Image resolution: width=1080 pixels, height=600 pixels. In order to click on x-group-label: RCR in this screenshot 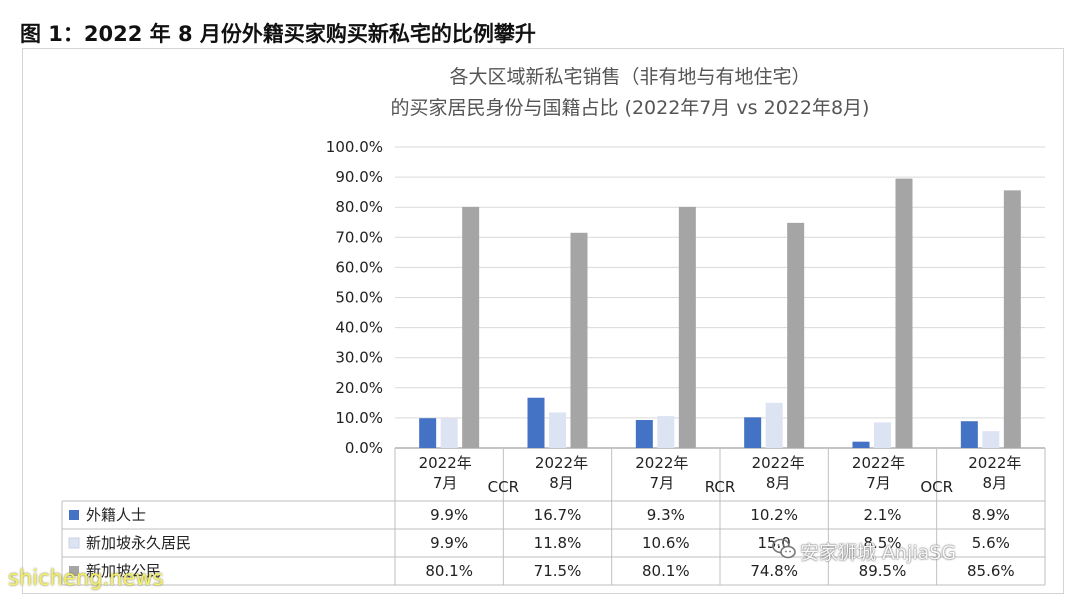, I will do `click(720, 487)`.